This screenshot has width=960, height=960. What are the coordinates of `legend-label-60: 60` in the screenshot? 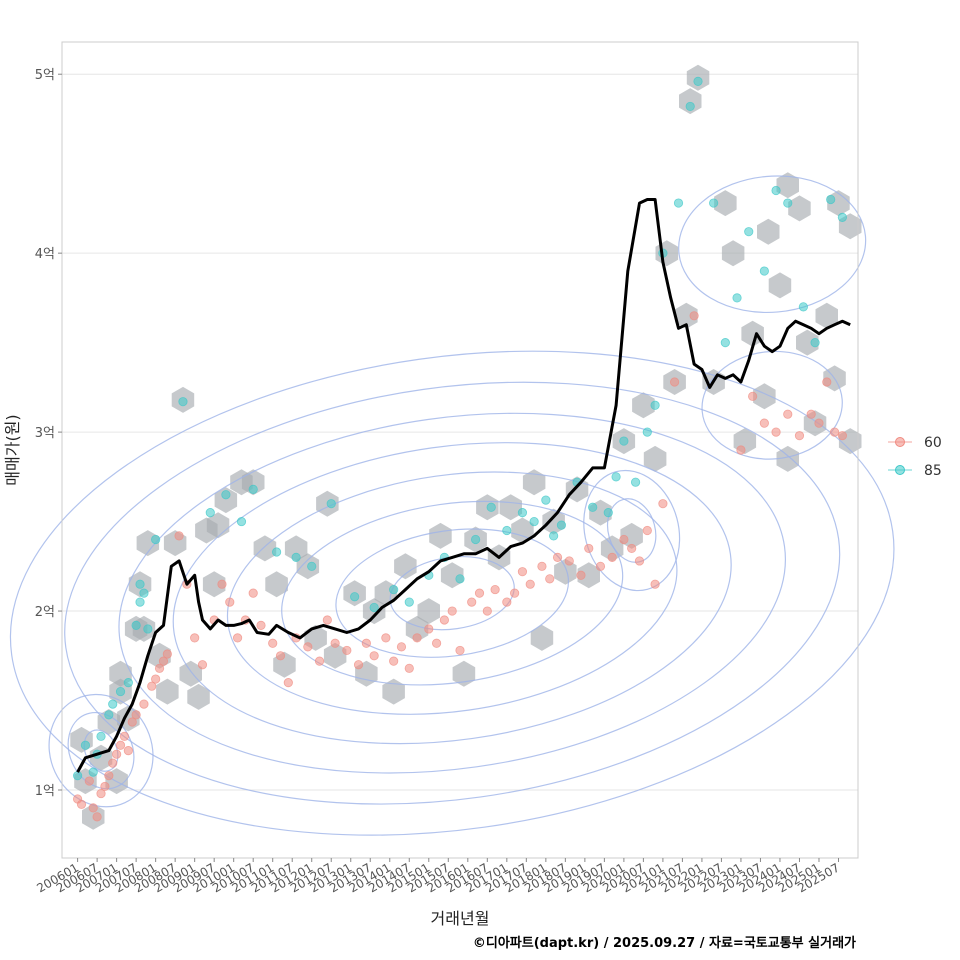 It's located at (933, 443).